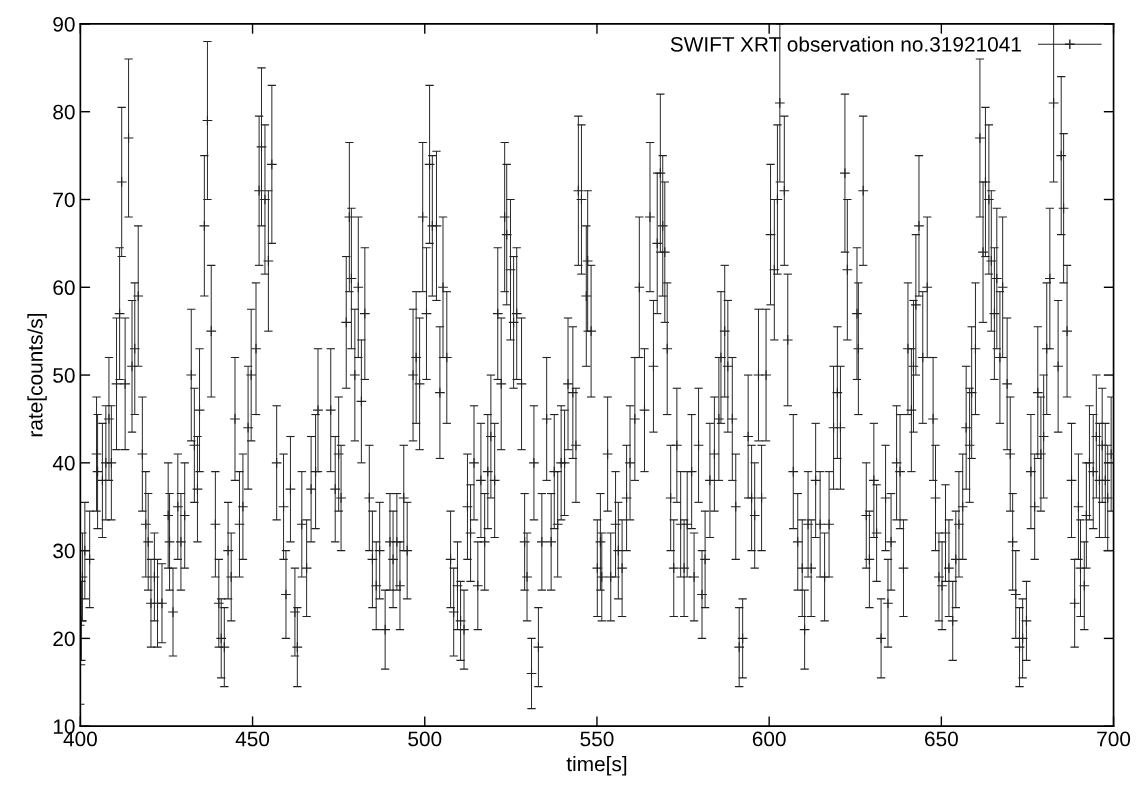  What do you see at coordinates (64, 112) in the screenshot?
I see `y-tick-label: 80` at bounding box center [64, 112].